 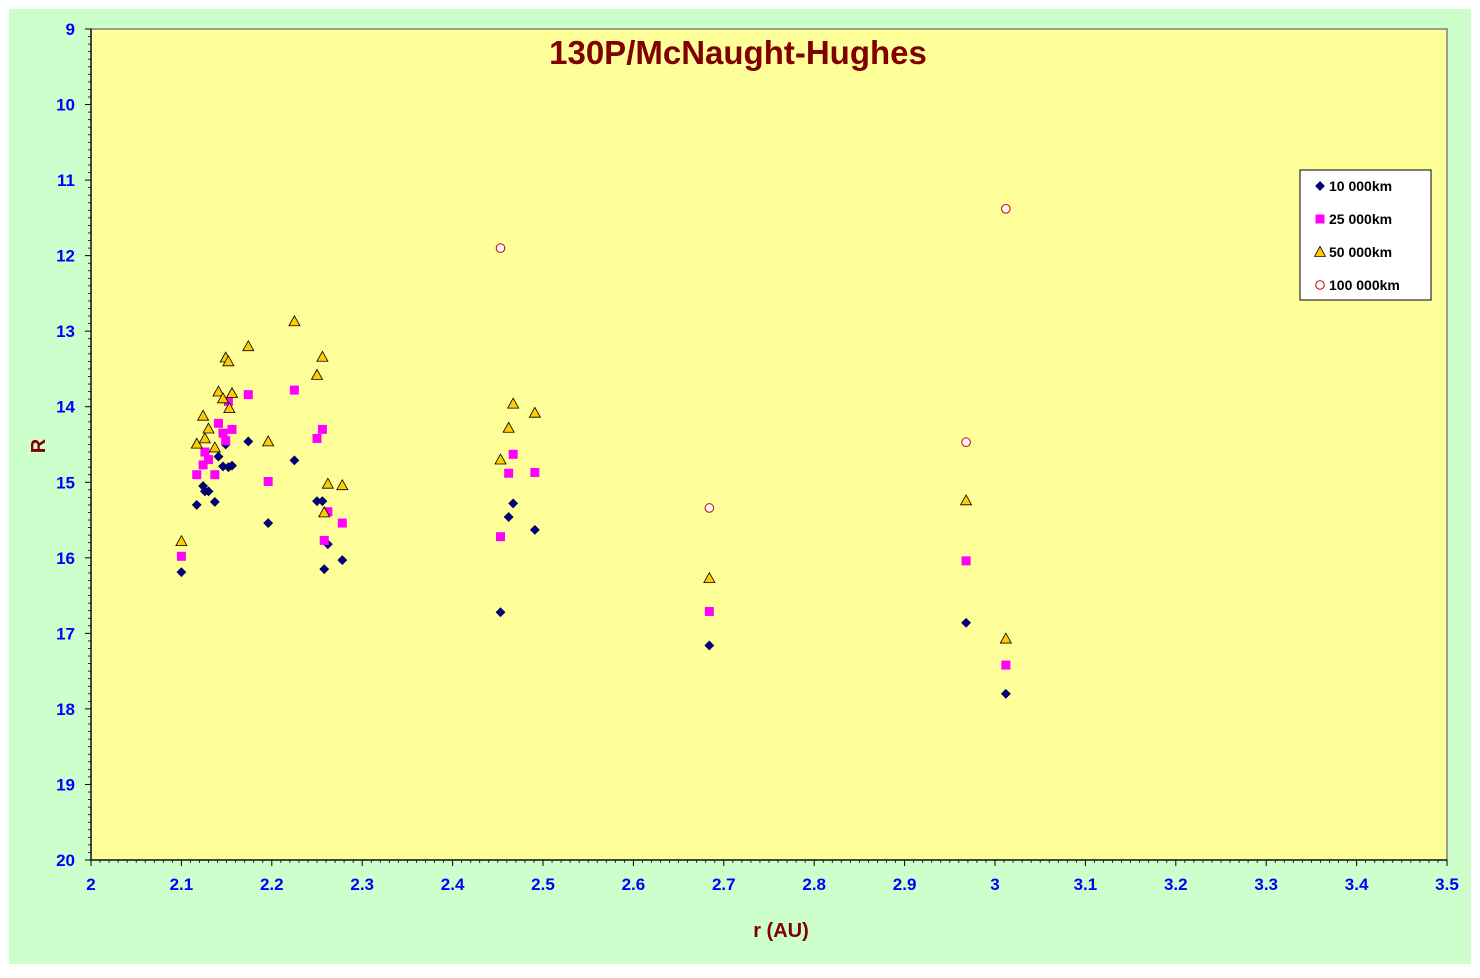 What do you see at coordinates (182, 884) in the screenshot?
I see `x-tick-label: 2.1` at bounding box center [182, 884].